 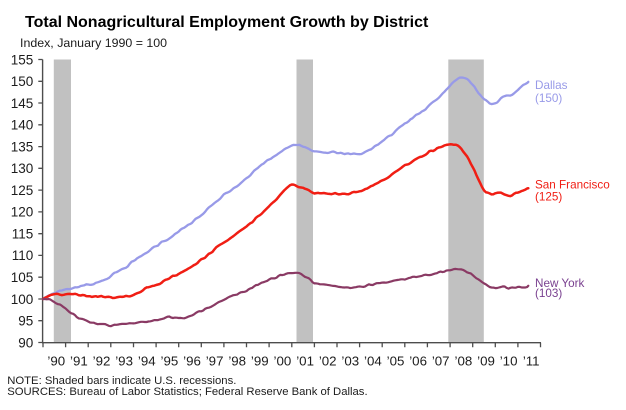 What do you see at coordinates (373, 360) in the screenshot?
I see `svg-text: ’04` at bounding box center [373, 360].